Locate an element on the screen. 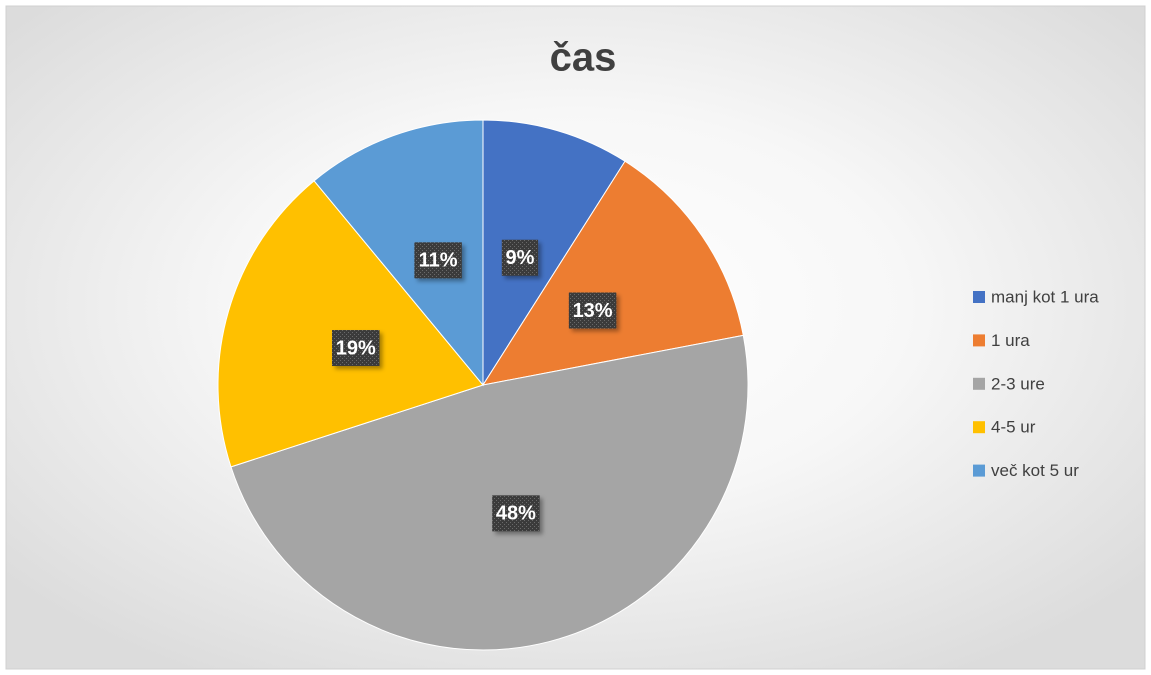  legend-label: 2-3 ure is located at coordinates (1018, 383).